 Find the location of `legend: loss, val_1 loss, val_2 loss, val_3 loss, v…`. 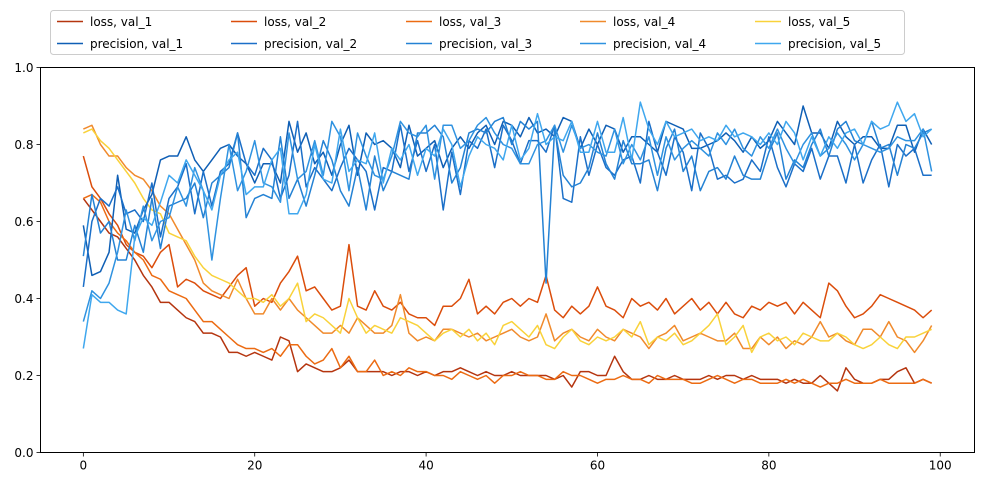

legend: loss, val_1 loss, val_2 loss, val_3 loss, v… is located at coordinates (477, 32).